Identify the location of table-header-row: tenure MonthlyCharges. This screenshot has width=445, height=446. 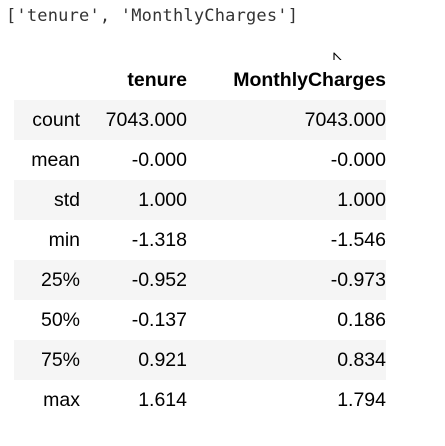
(200, 80).